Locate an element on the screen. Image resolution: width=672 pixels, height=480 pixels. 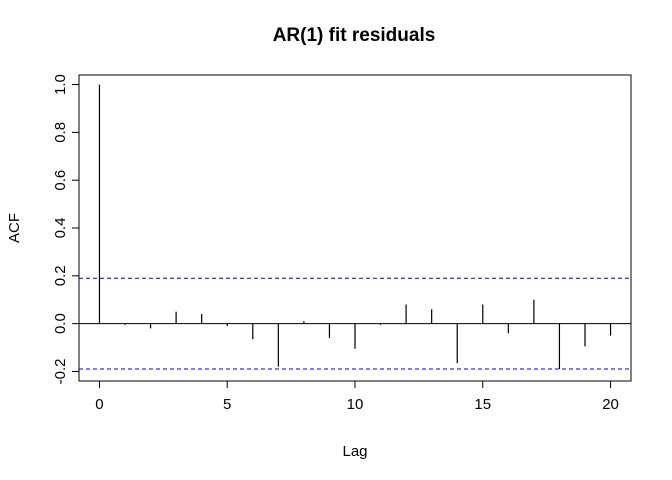
y-tick-label: -0.2 is located at coordinates (60, 372).